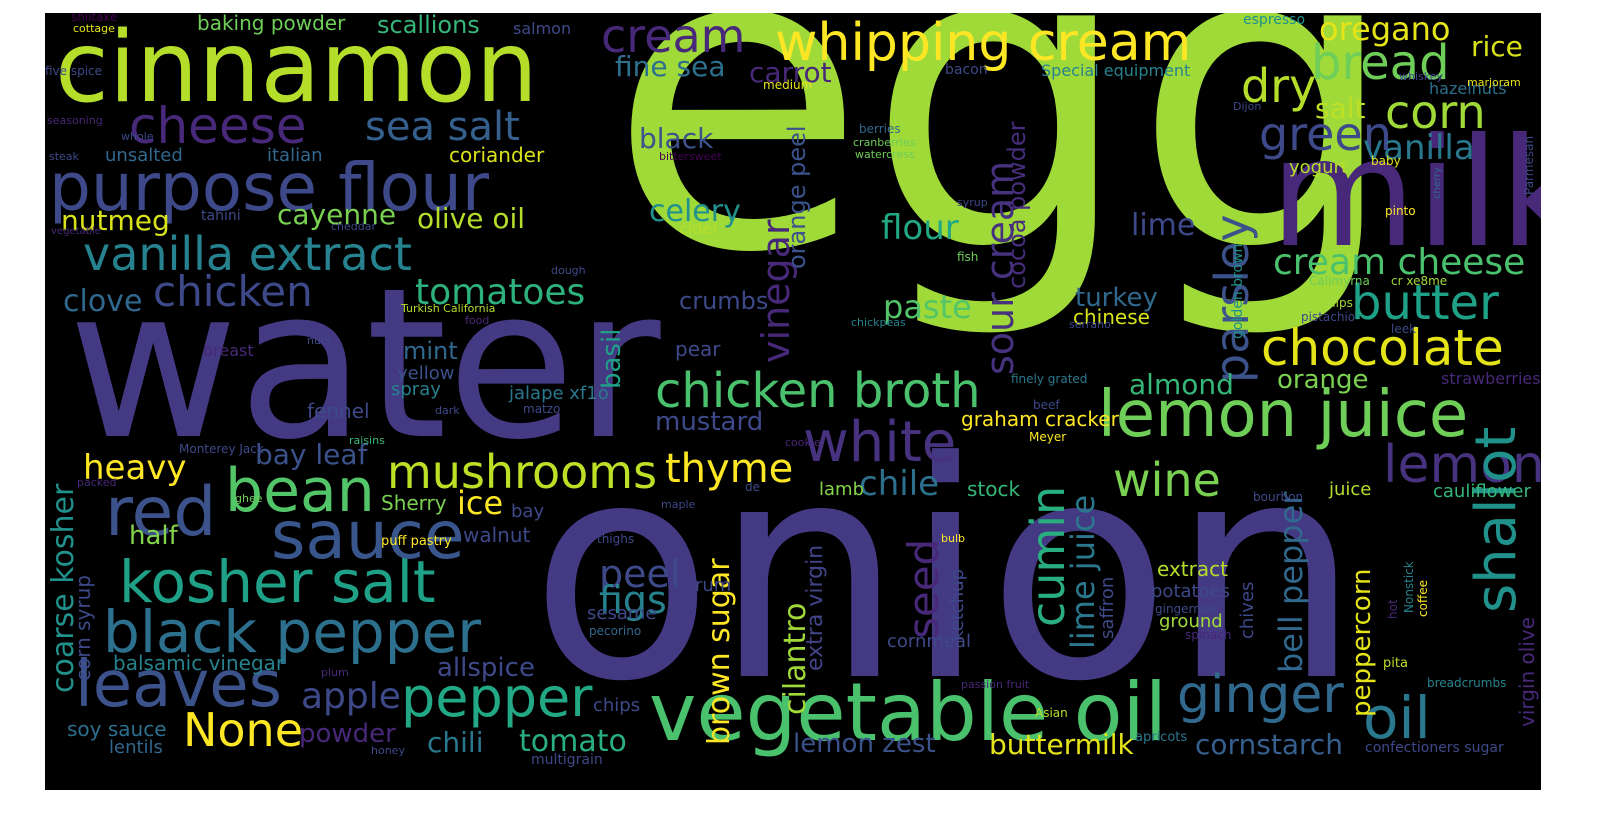  Describe the element at coordinates (161, 512) in the screenshot. I see `word-red: red` at that location.